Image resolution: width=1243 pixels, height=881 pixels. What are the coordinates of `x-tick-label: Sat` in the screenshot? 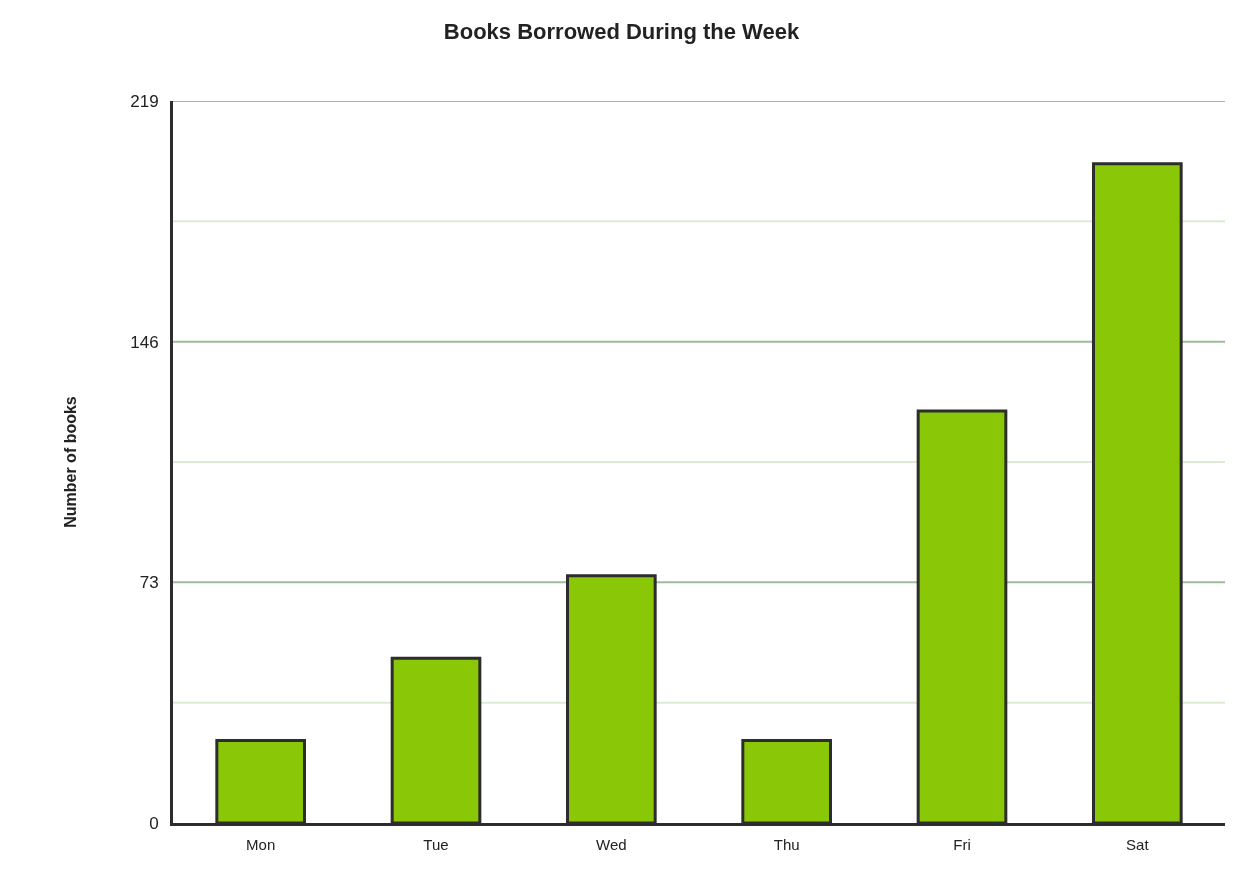 It's located at (1138, 844).